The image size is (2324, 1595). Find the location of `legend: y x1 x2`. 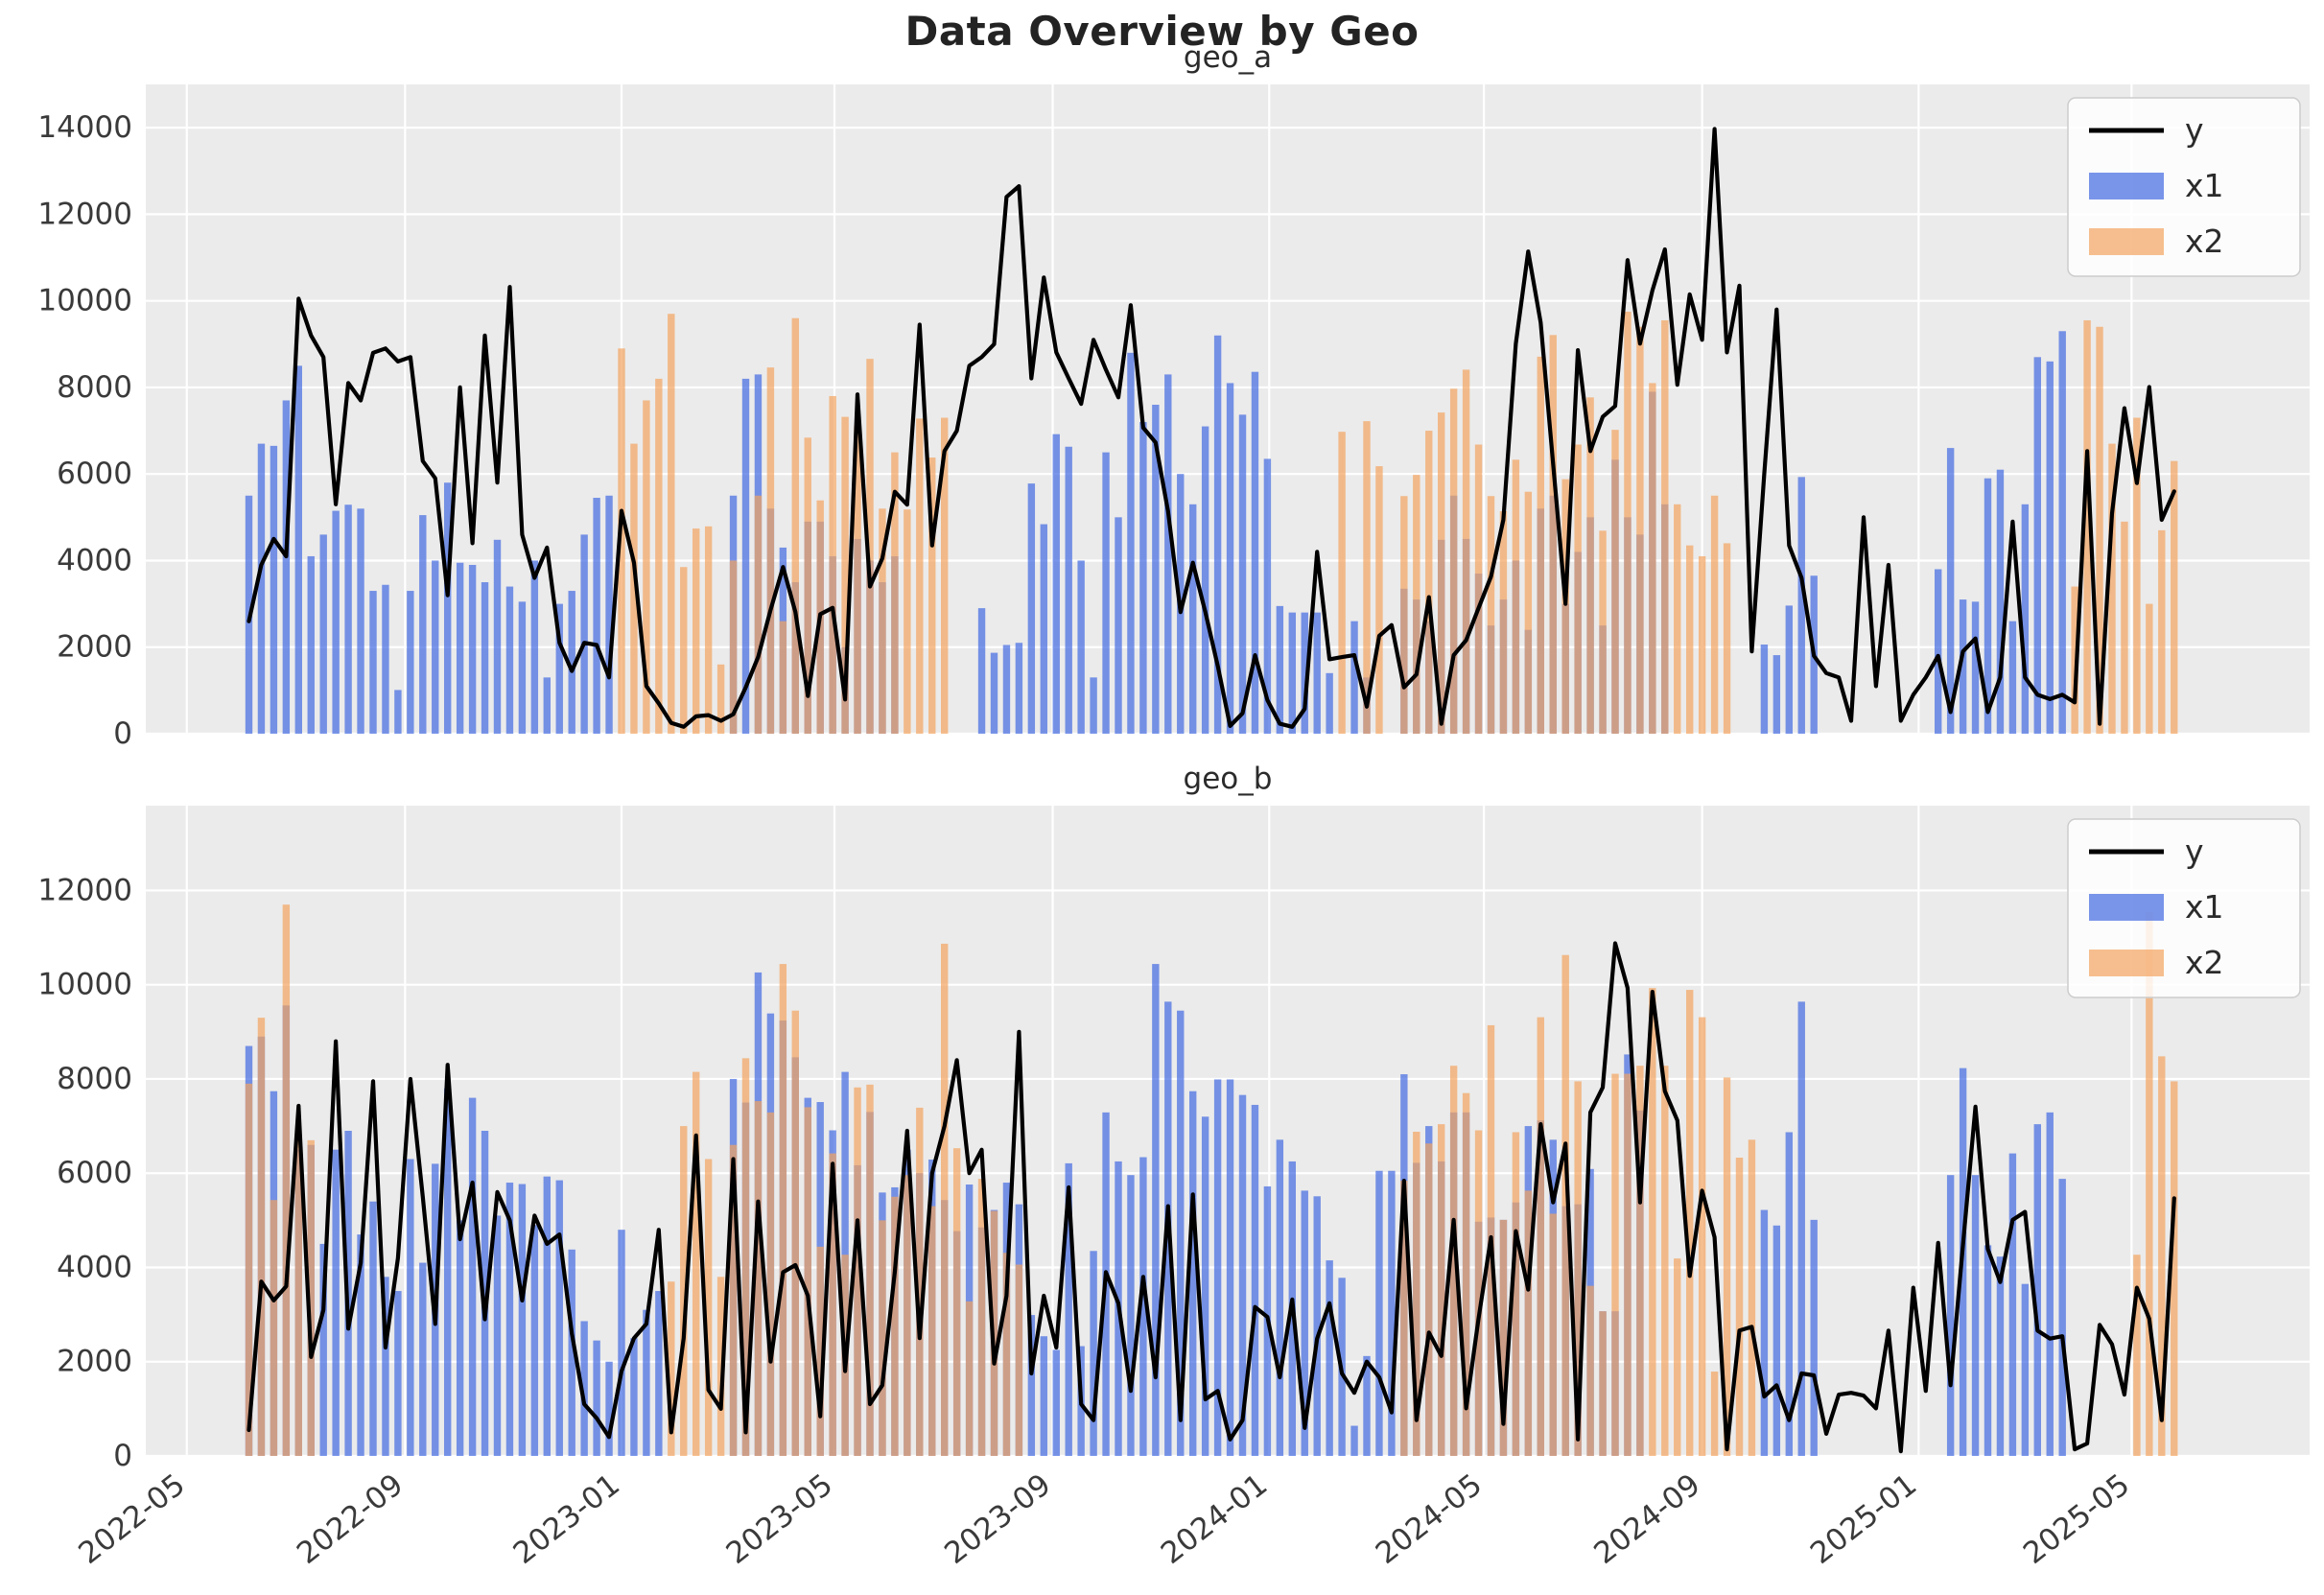

legend: y x1 x2 is located at coordinates (2184, 187).